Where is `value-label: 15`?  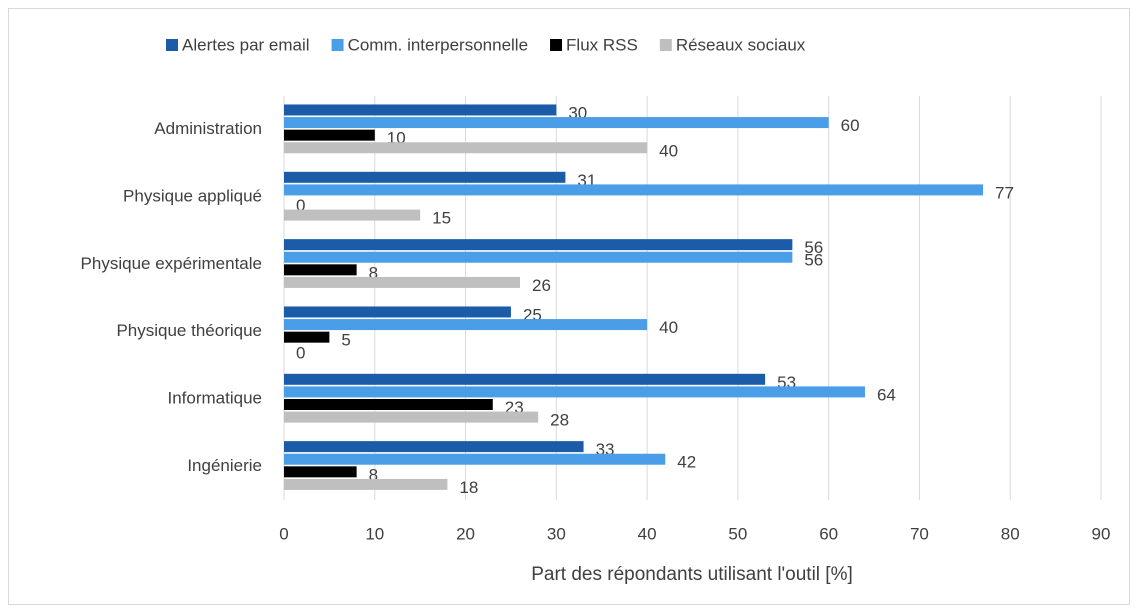
value-label: 15 is located at coordinates (441, 218).